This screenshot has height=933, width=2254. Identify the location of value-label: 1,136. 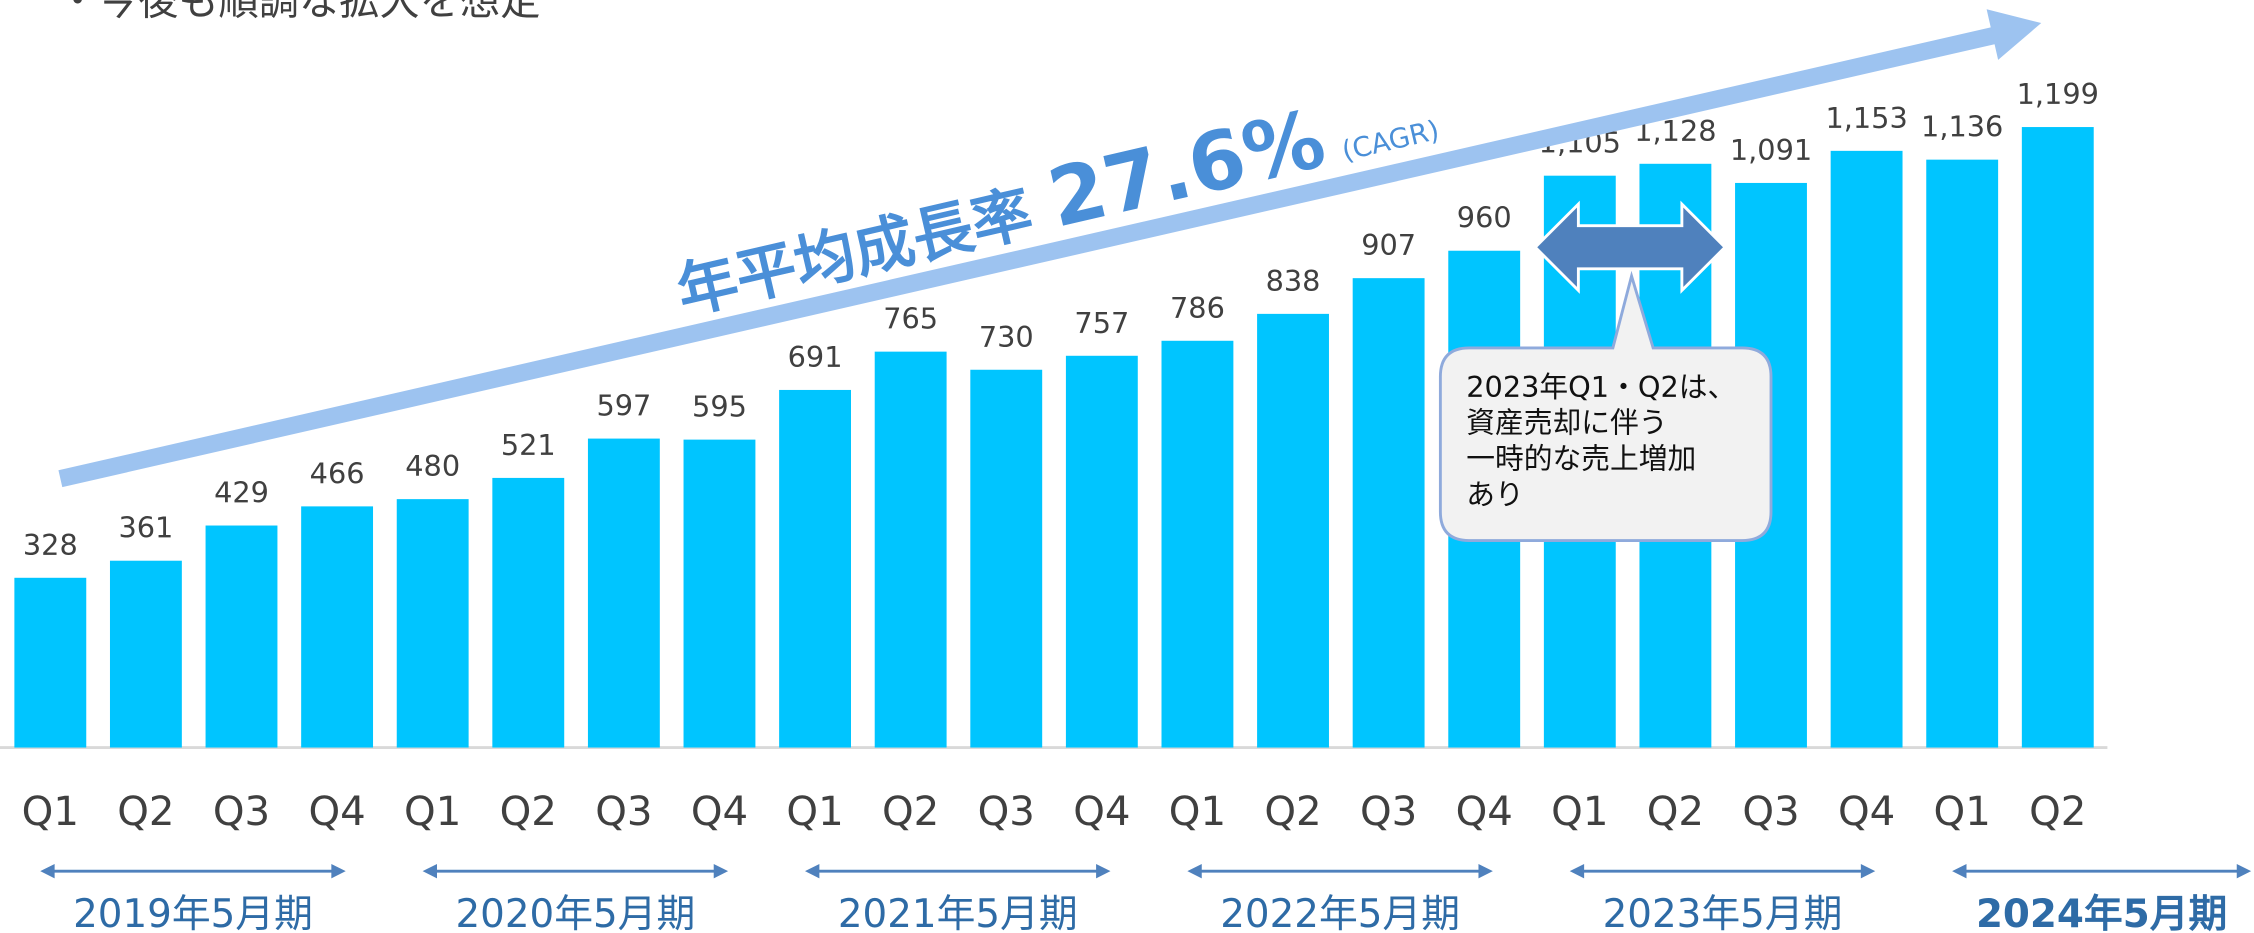
(1962, 127).